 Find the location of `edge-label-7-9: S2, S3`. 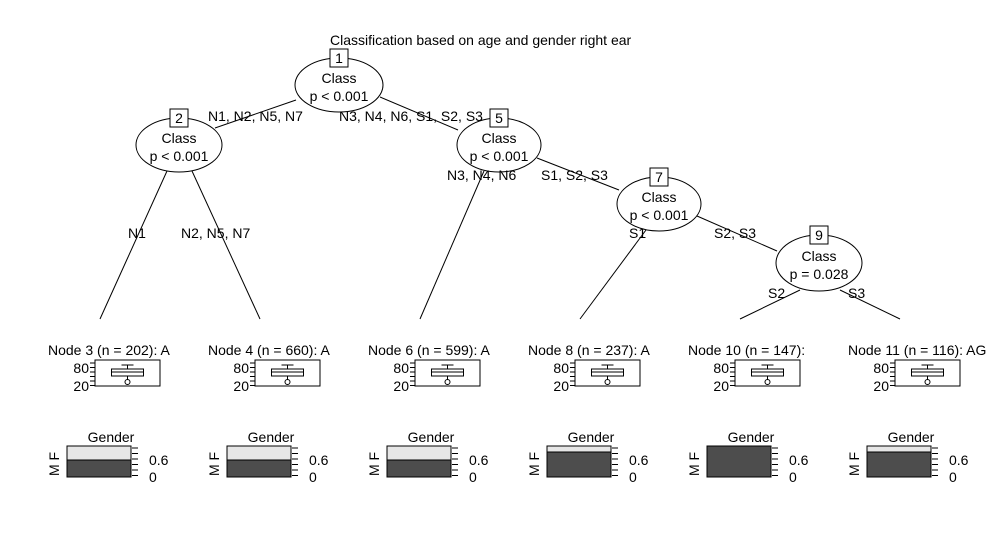

edge-label-7-9: S2, S3 is located at coordinates (735, 233).